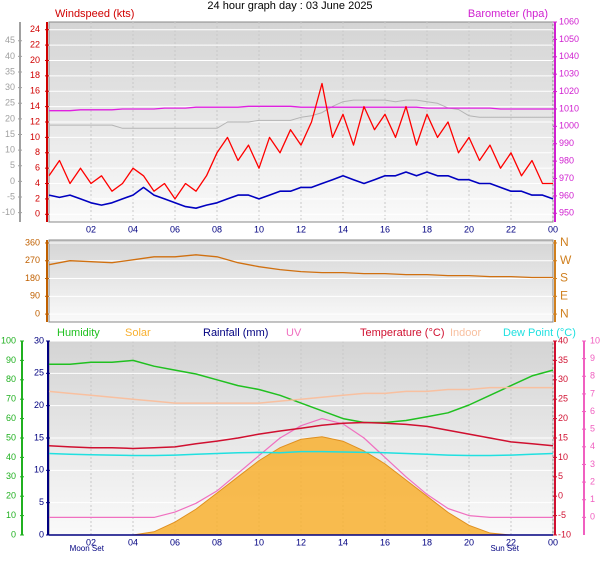  Describe the element at coordinates (301, 542) in the screenshot. I see `x-tick-label: 12` at that location.